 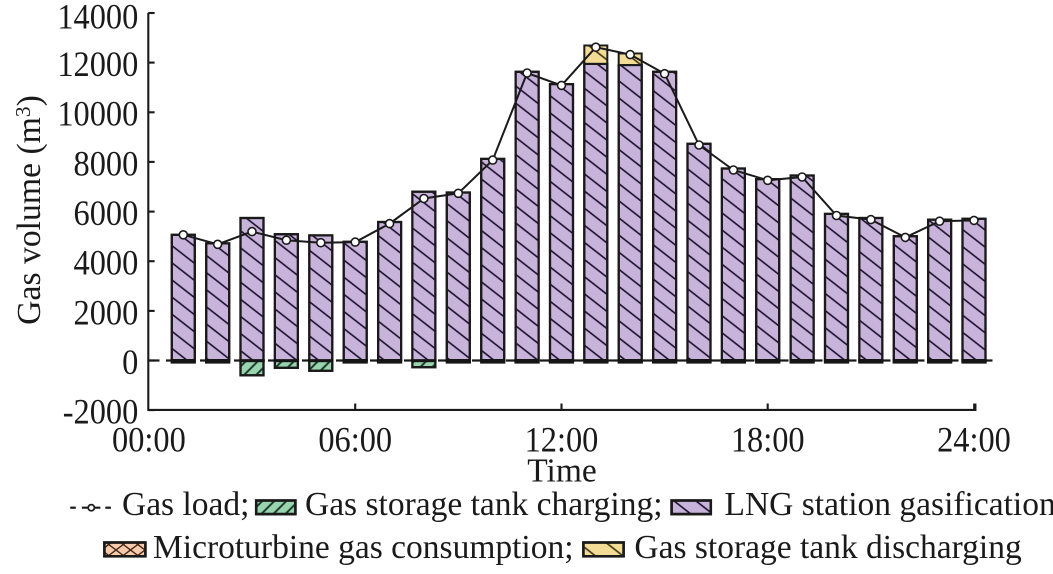 What do you see at coordinates (97, 64) in the screenshot?
I see `svg-text: 12000` at bounding box center [97, 64].